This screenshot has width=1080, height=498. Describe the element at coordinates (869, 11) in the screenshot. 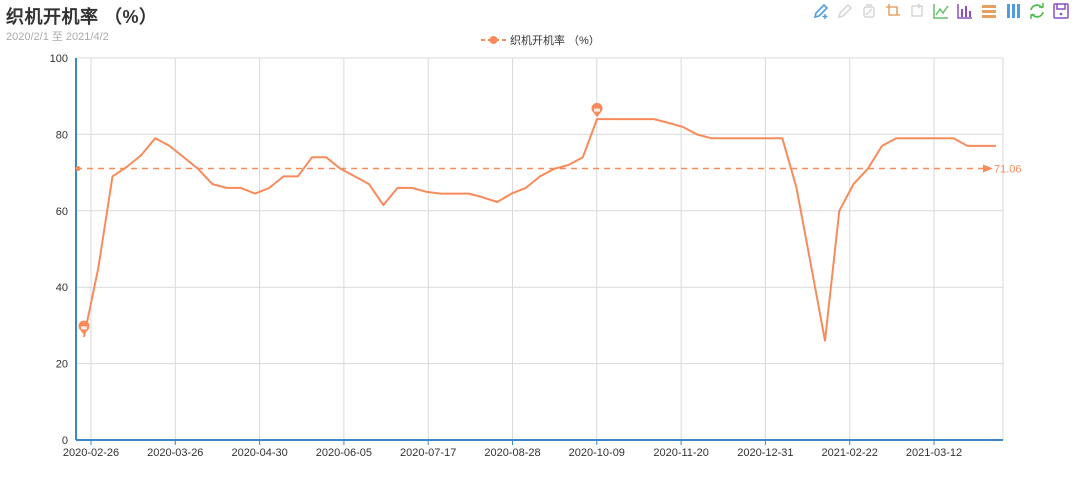

I see `eraser-icon` at that location.